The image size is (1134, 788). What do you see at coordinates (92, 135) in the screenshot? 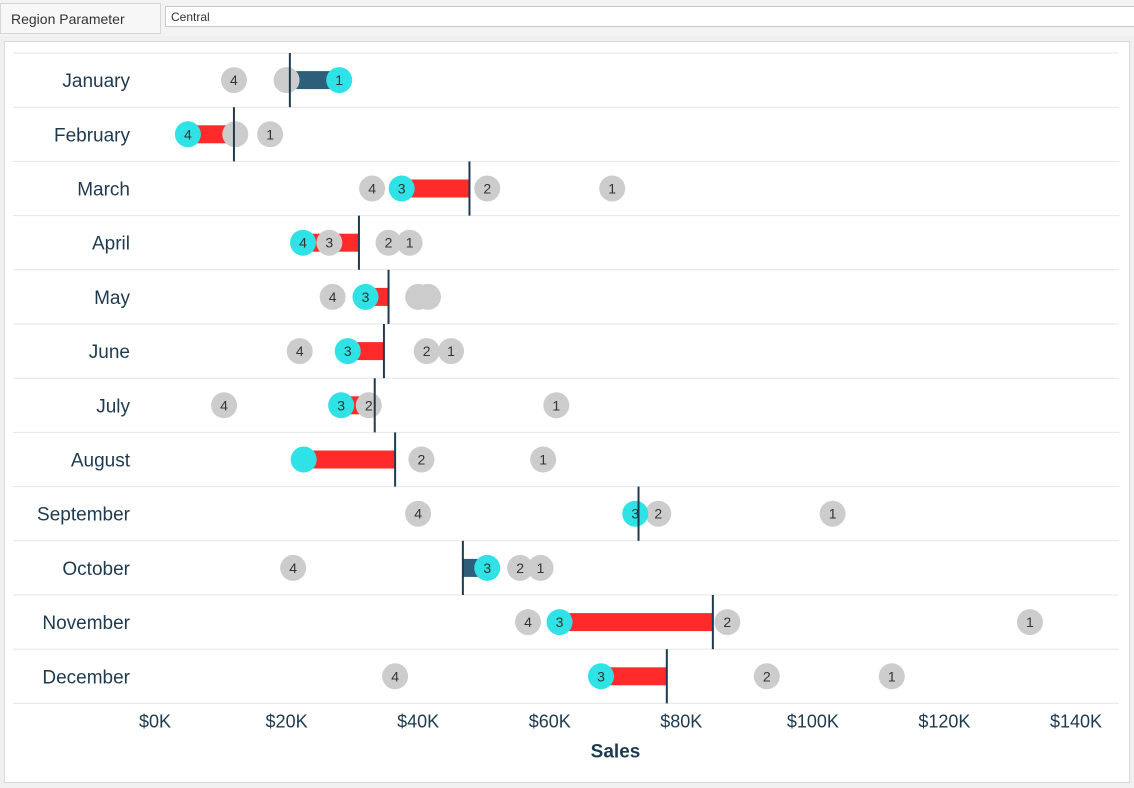
I see `month-label-february: February` at bounding box center [92, 135].